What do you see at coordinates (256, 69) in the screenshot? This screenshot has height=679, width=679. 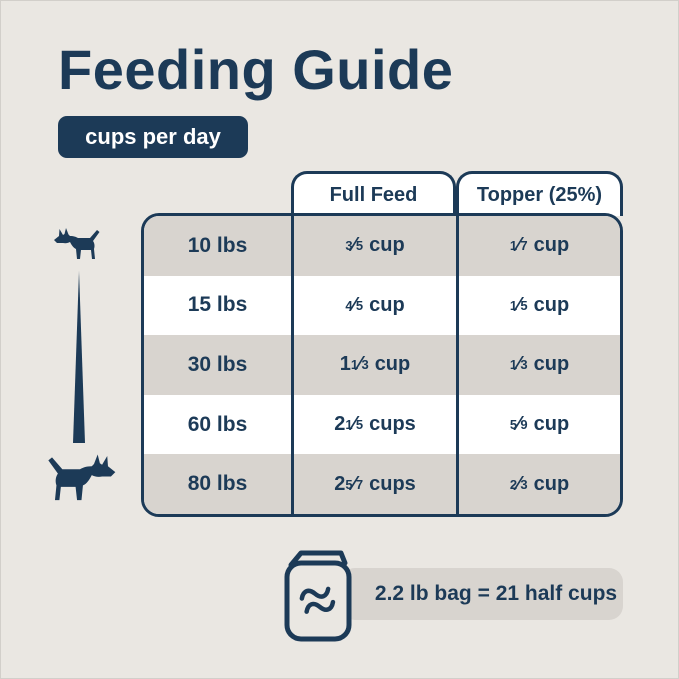 I see `page-title: Feeding Guide` at bounding box center [256, 69].